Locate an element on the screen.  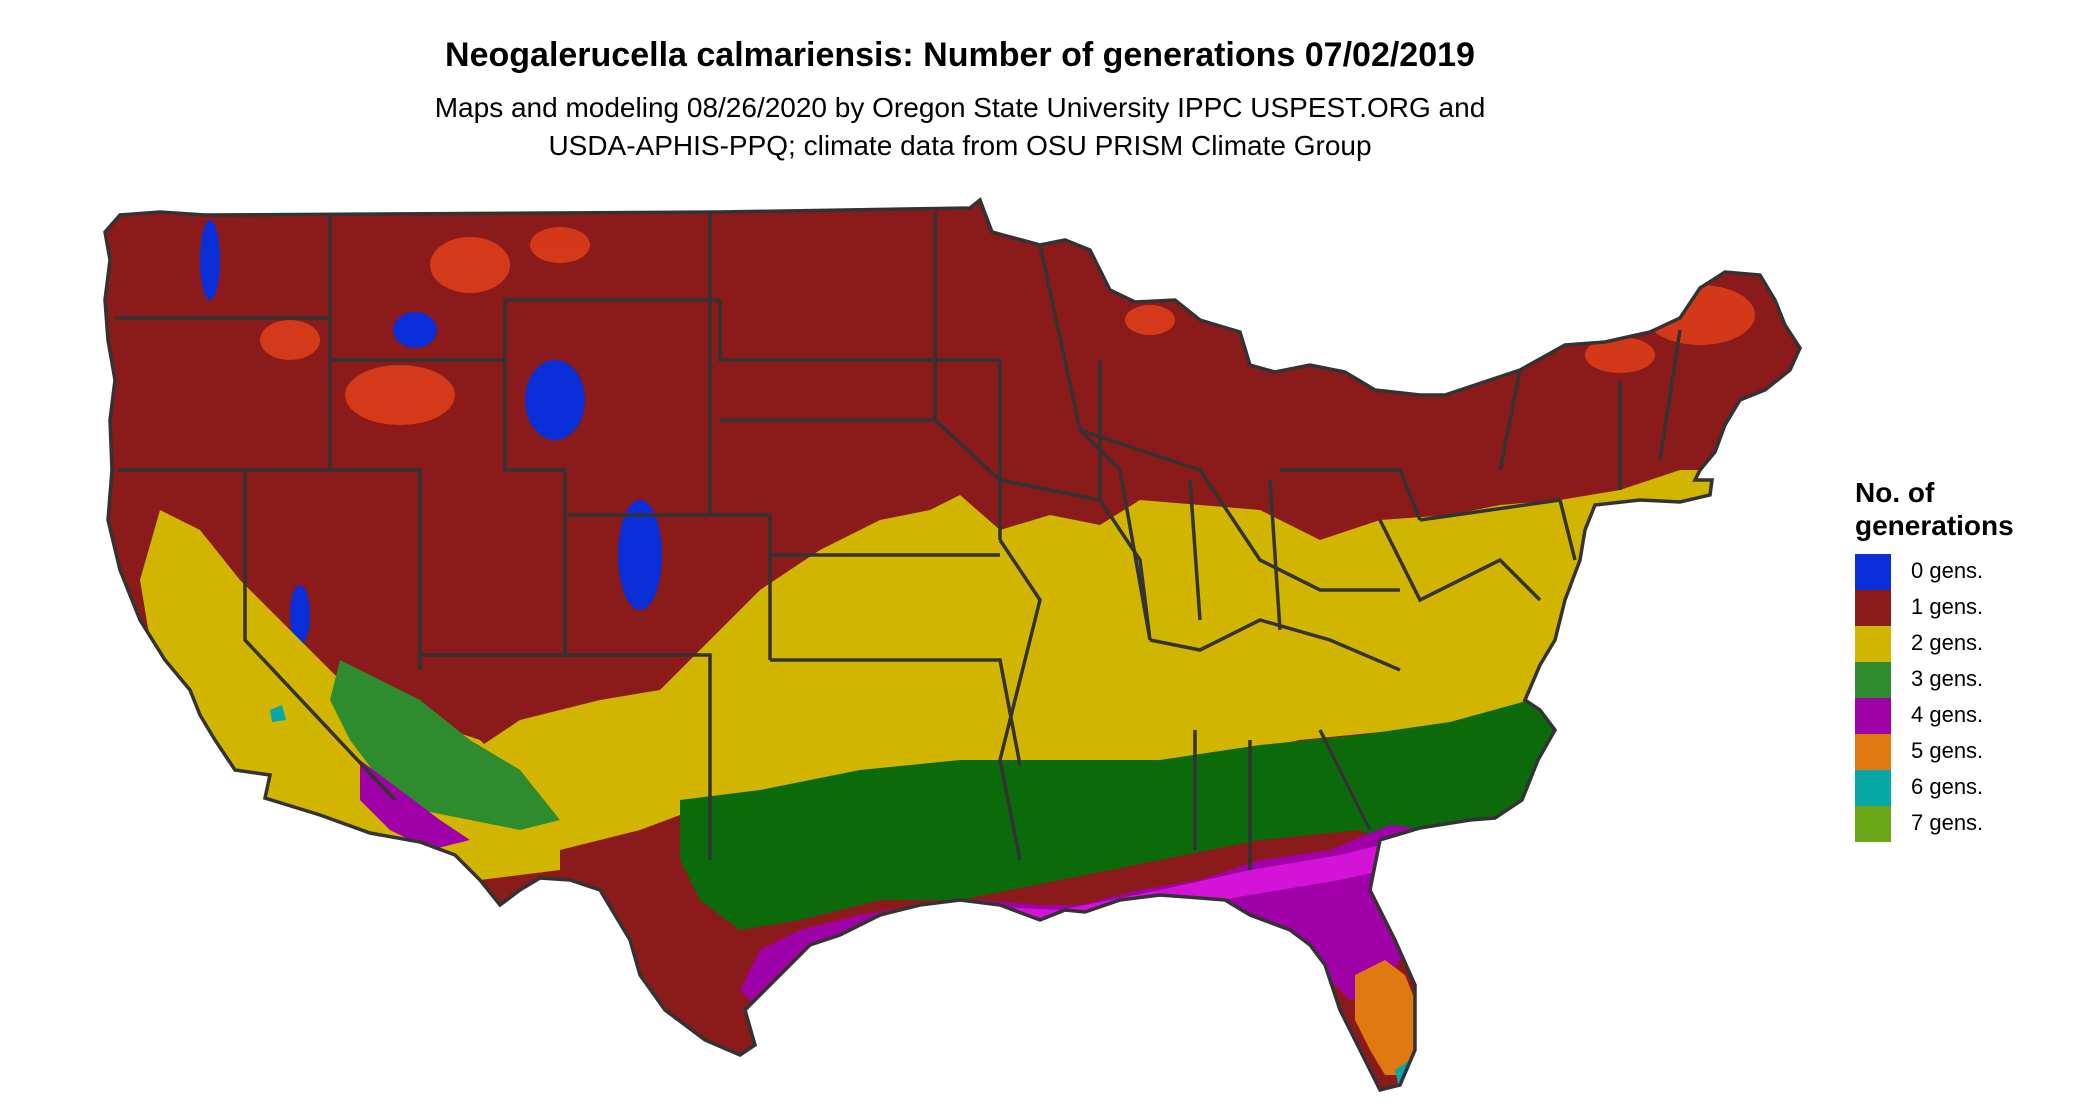
legend-title: No. of generations is located at coordinates (1955, 509).